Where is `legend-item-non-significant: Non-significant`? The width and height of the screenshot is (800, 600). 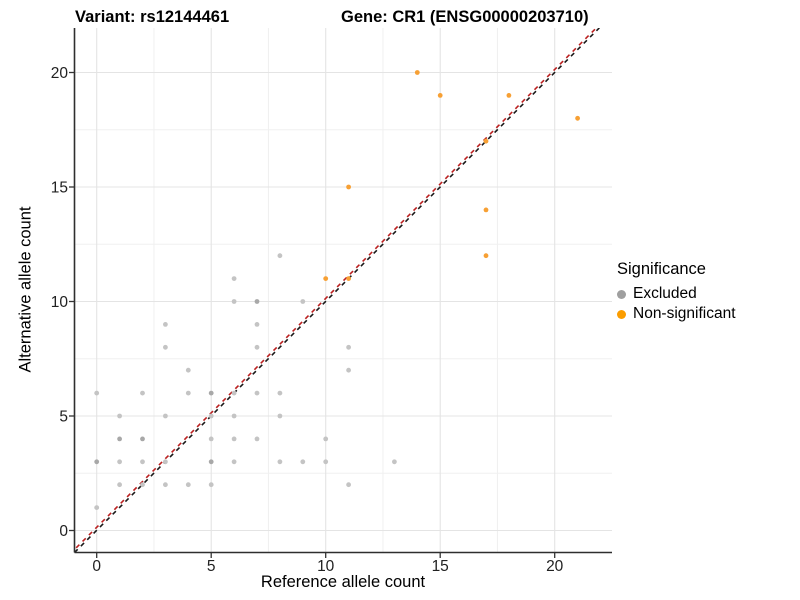 legend-item-non-significant: Non-significant is located at coordinates (676, 314).